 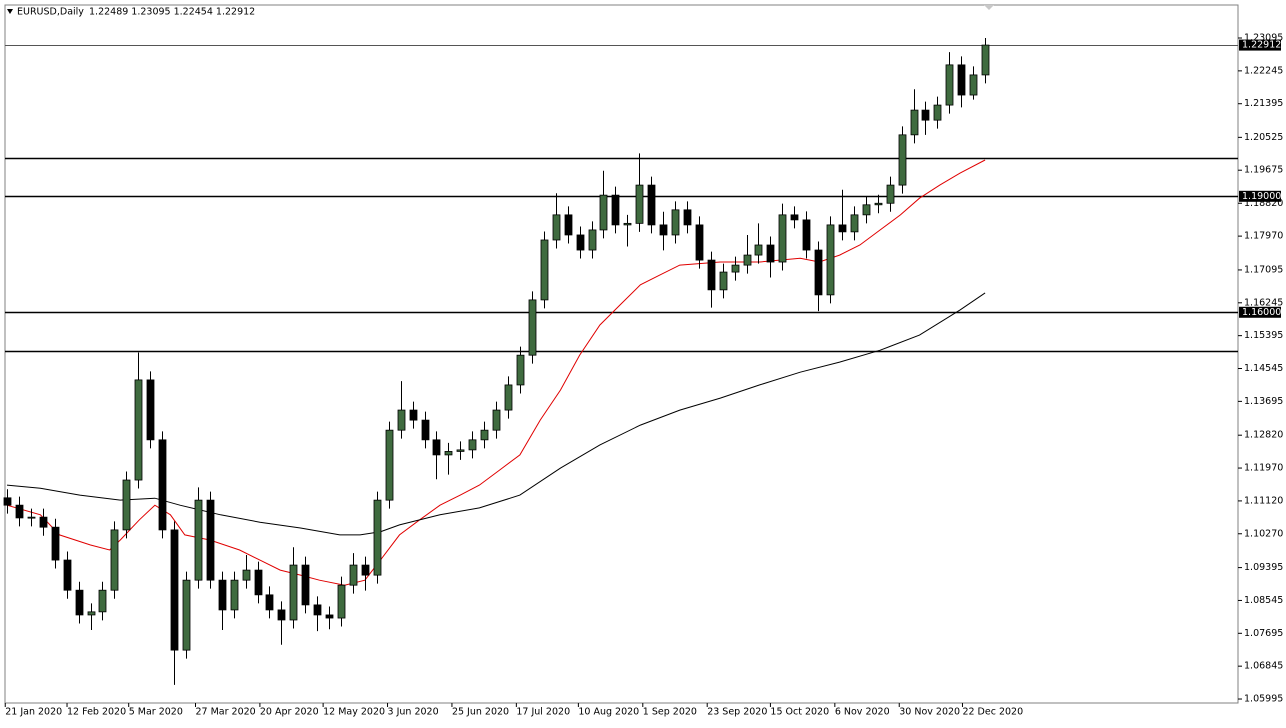 I want to click on x-tick-label: 5 Mar 2020, so click(x=156, y=712).